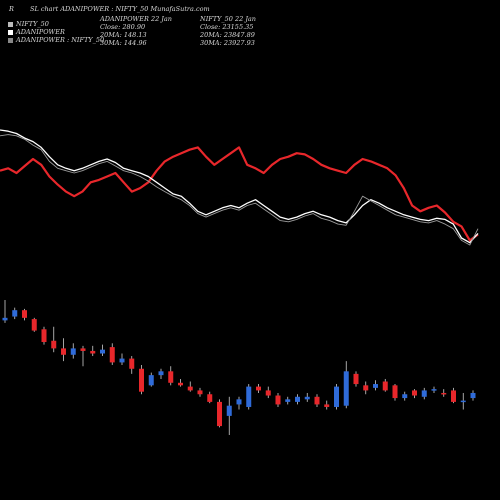 This screenshot has height=500, width=500. Describe the element at coordinates (227, 43) in the screenshot. I see `nifty-ma30: 30MA: 23927.93` at that location.